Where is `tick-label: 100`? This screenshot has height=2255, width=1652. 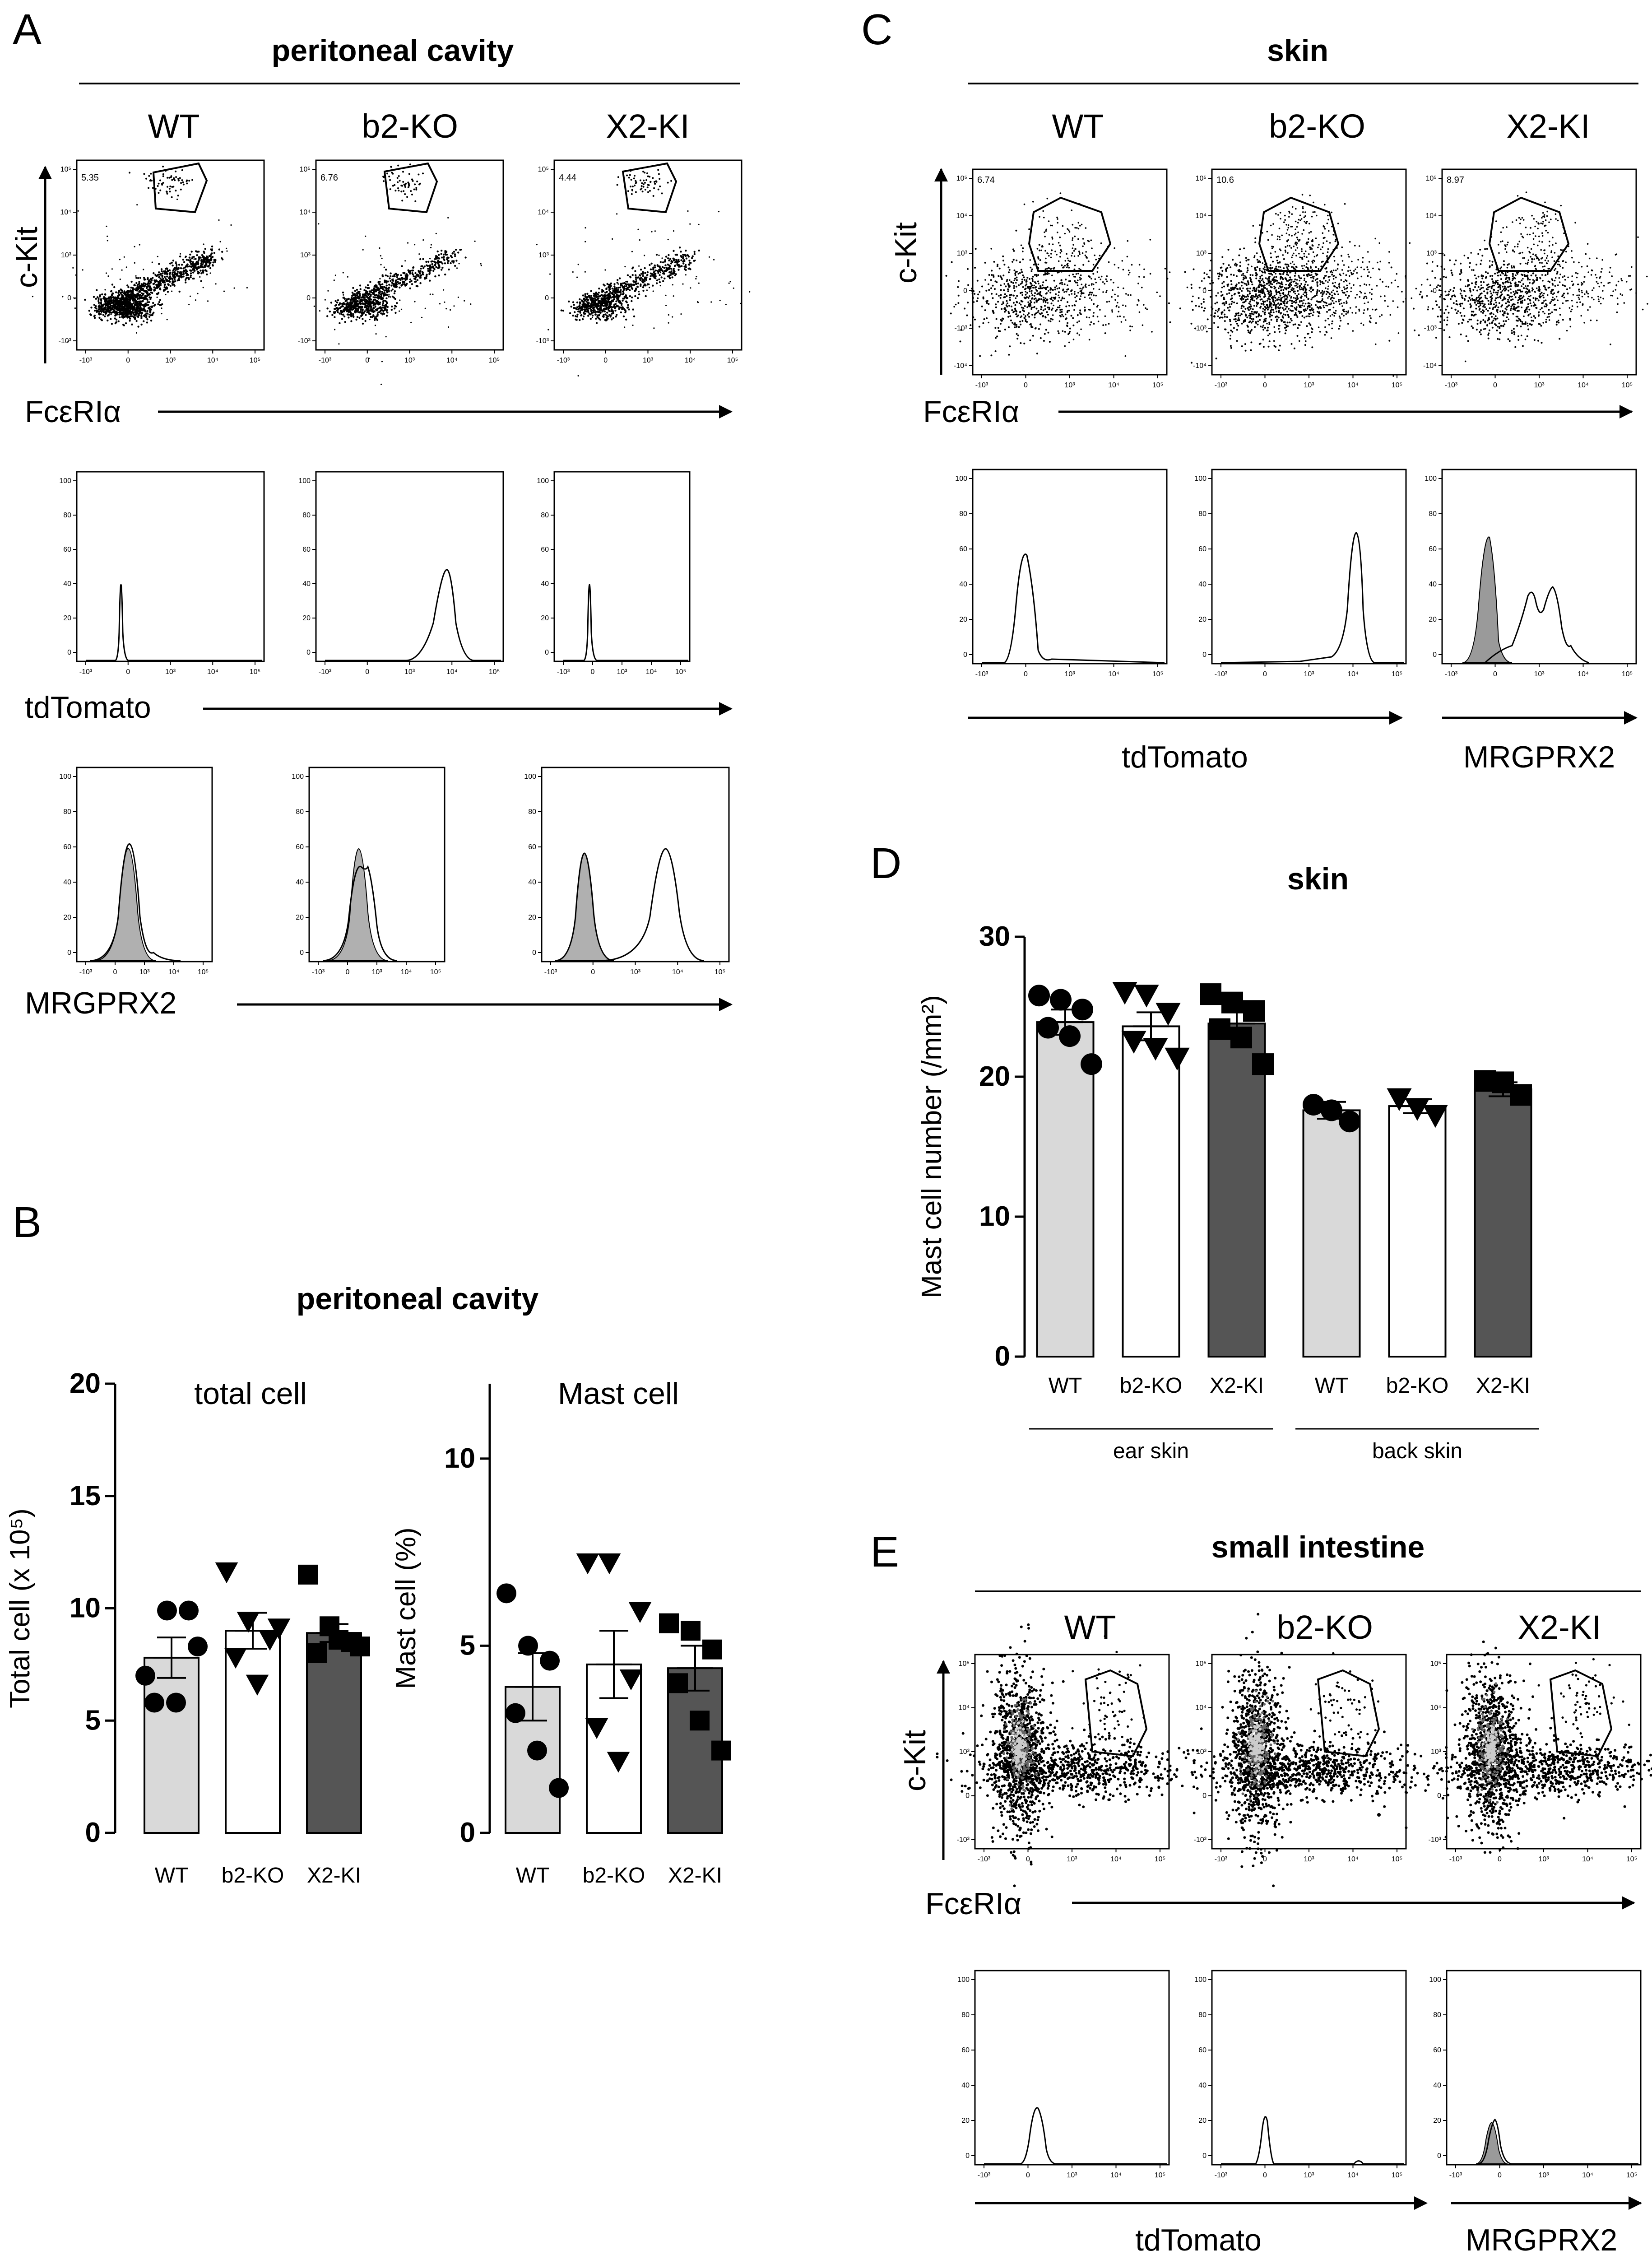 tick-label: 100 is located at coordinates (530, 777).